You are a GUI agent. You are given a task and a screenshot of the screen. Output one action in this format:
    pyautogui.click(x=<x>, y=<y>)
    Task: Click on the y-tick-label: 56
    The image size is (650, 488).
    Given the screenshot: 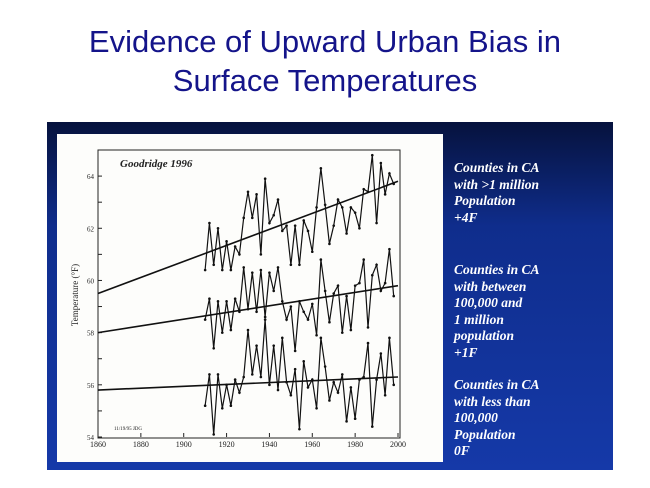 What is the action you would take?
    pyautogui.click(x=91, y=386)
    